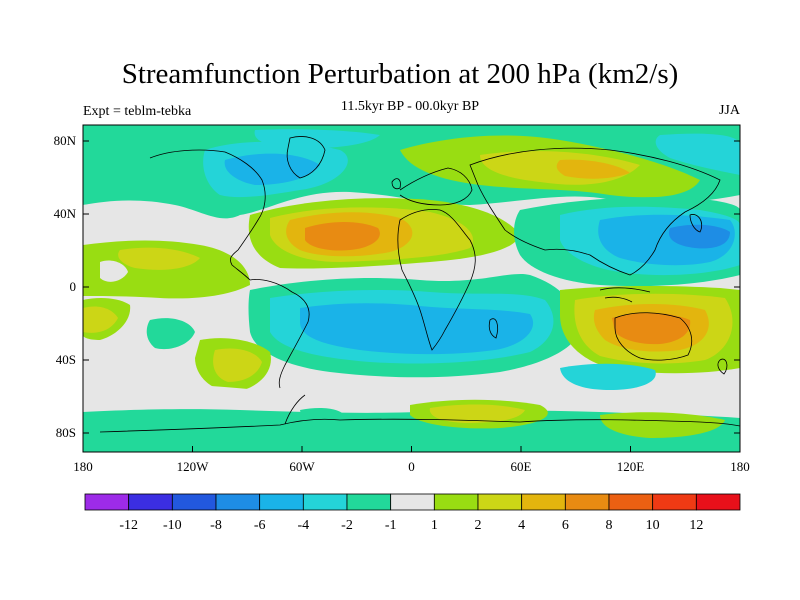  Describe the element at coordinates (347, 525) in the screenshot. I see `colorbar-label: -2` at that location.